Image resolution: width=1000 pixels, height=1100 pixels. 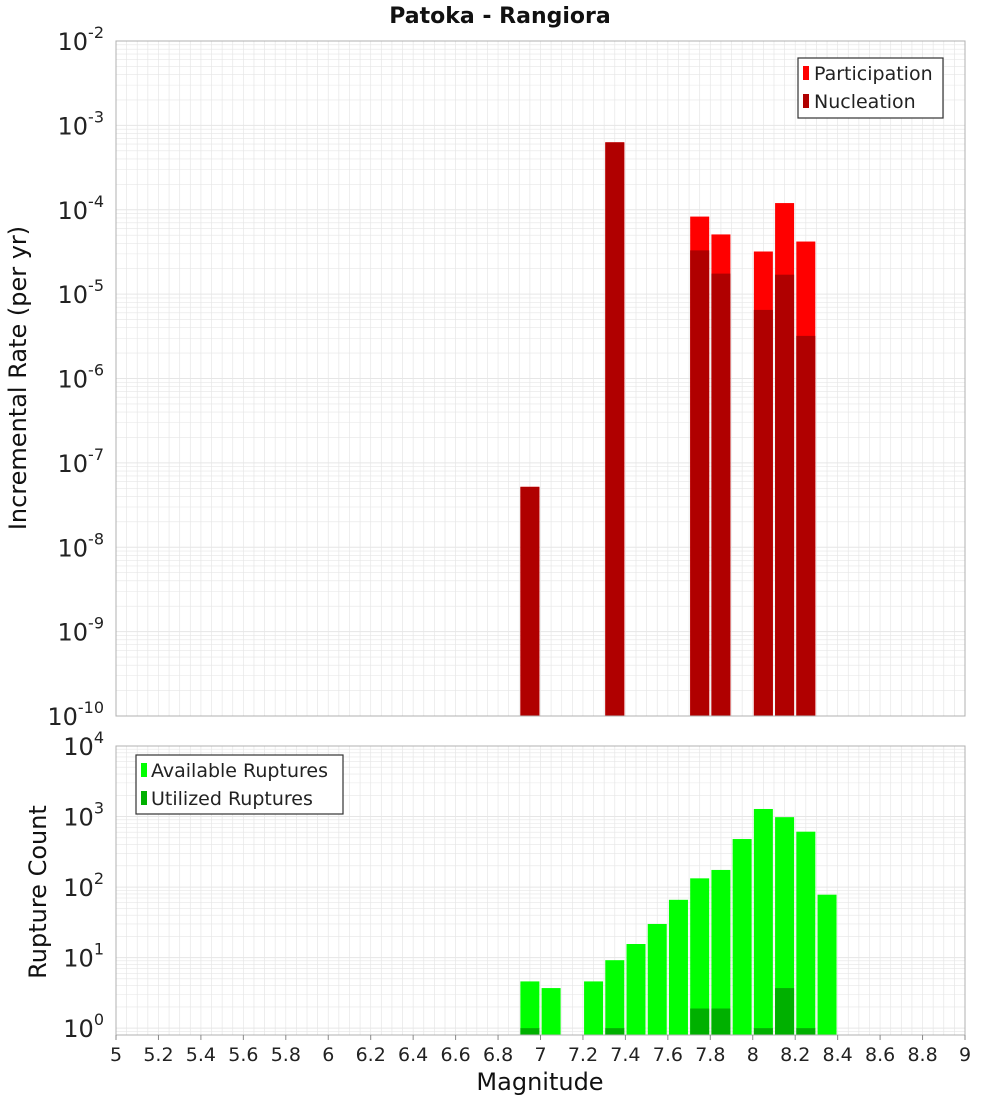 What do you see at coordinates (75, 714) in the screenshot?
I see `top-y-tick-label: 10⁻¹⁰` at bounding box center [75, 714].